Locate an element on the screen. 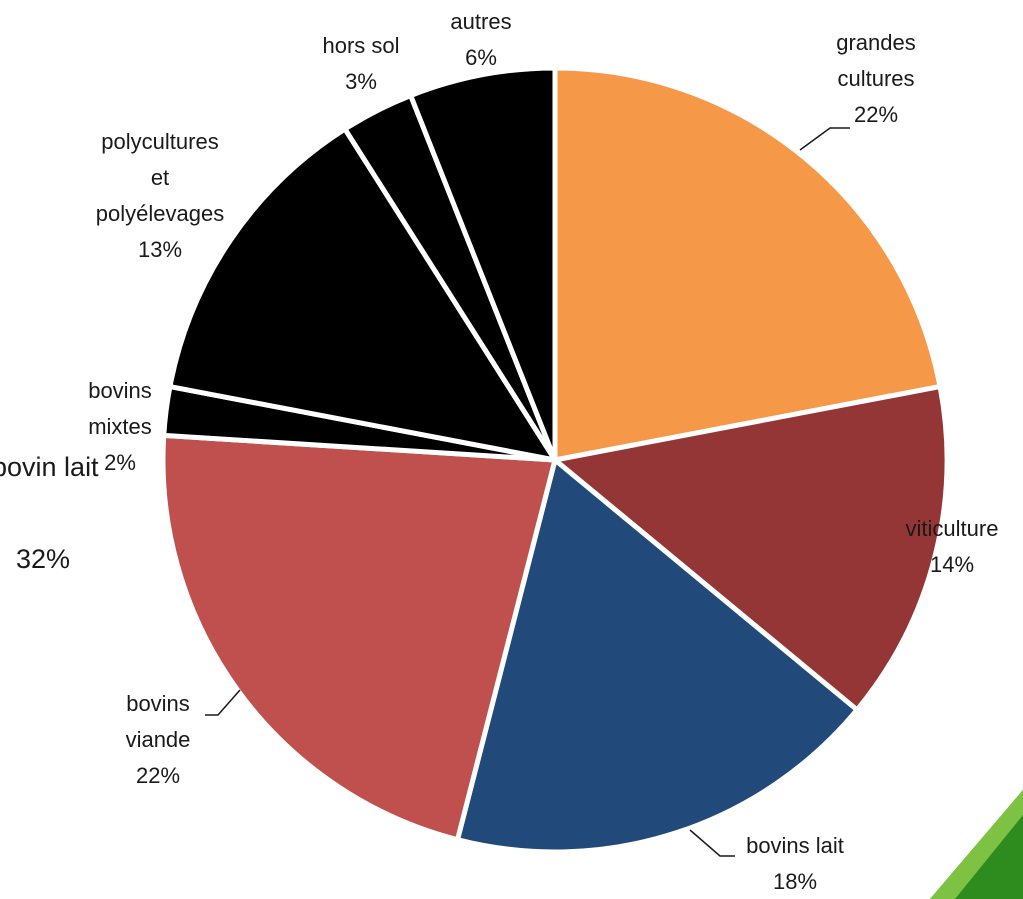 The image size is (1023, 899). slice-label: viticulture 14% is located at coordinates (952, 546).